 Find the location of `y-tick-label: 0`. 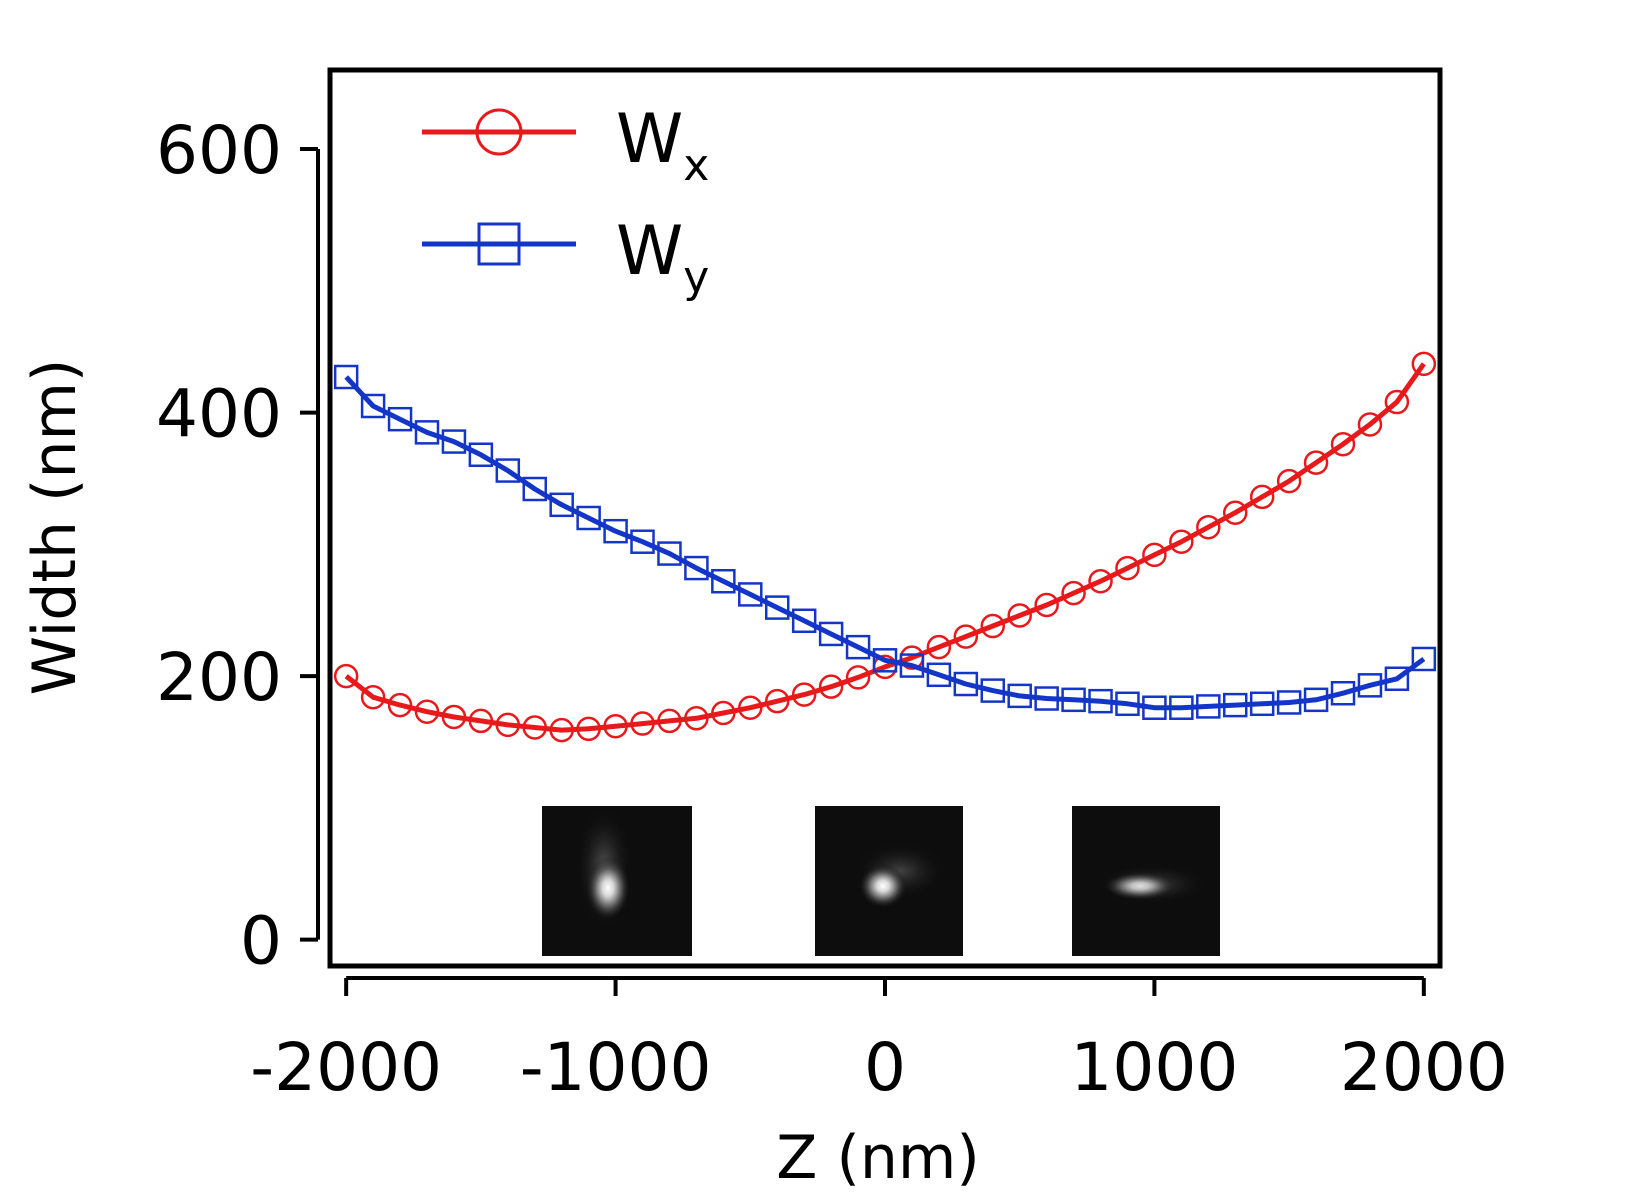

y-tick-label: 0 is located at coordinates (261, 941).